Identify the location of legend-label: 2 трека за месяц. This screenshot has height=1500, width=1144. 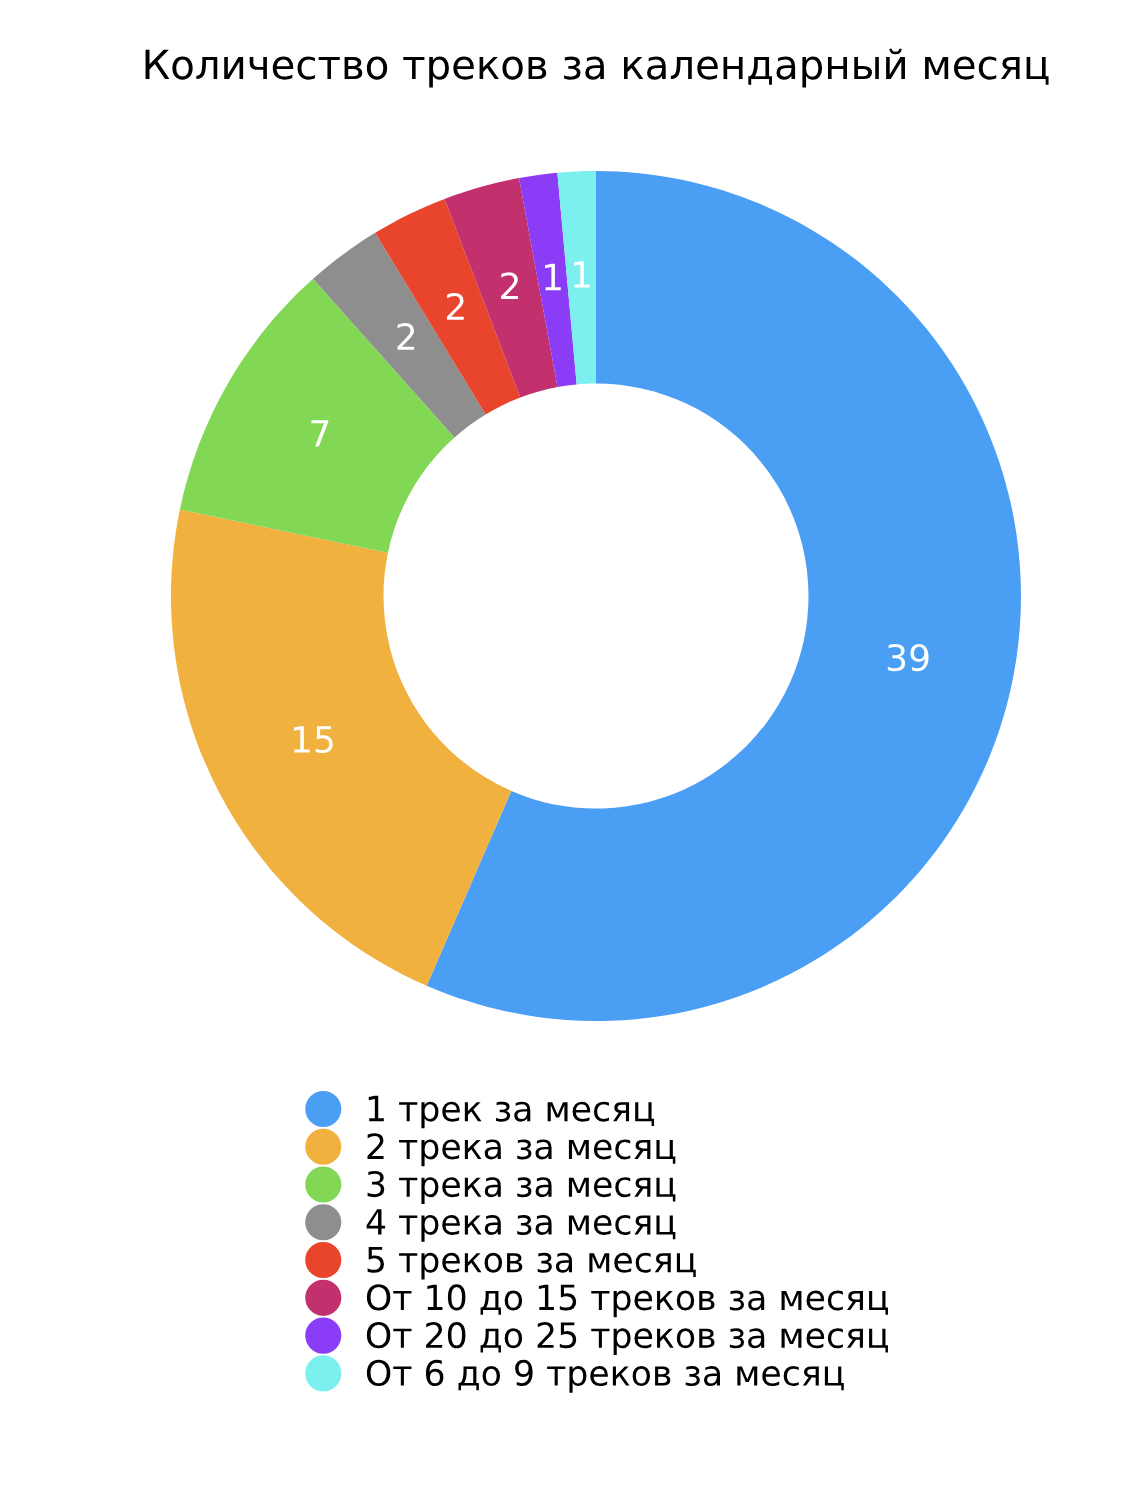
(521, 1150).